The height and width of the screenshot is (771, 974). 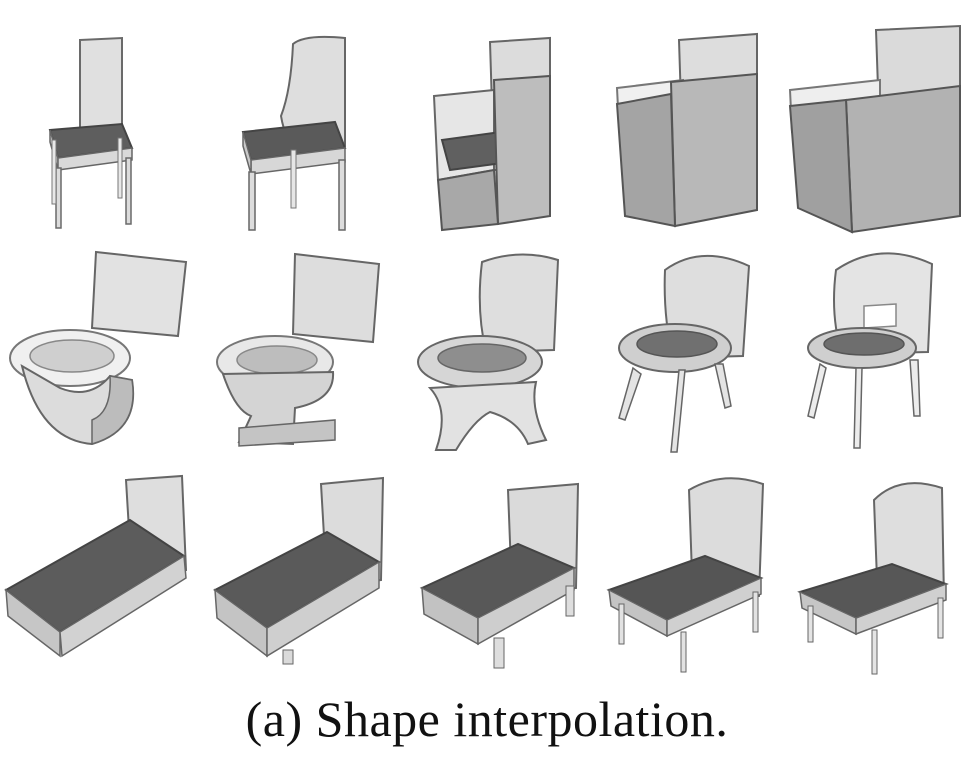 I want to click on row1-shape3, so click(x=485, y=127).